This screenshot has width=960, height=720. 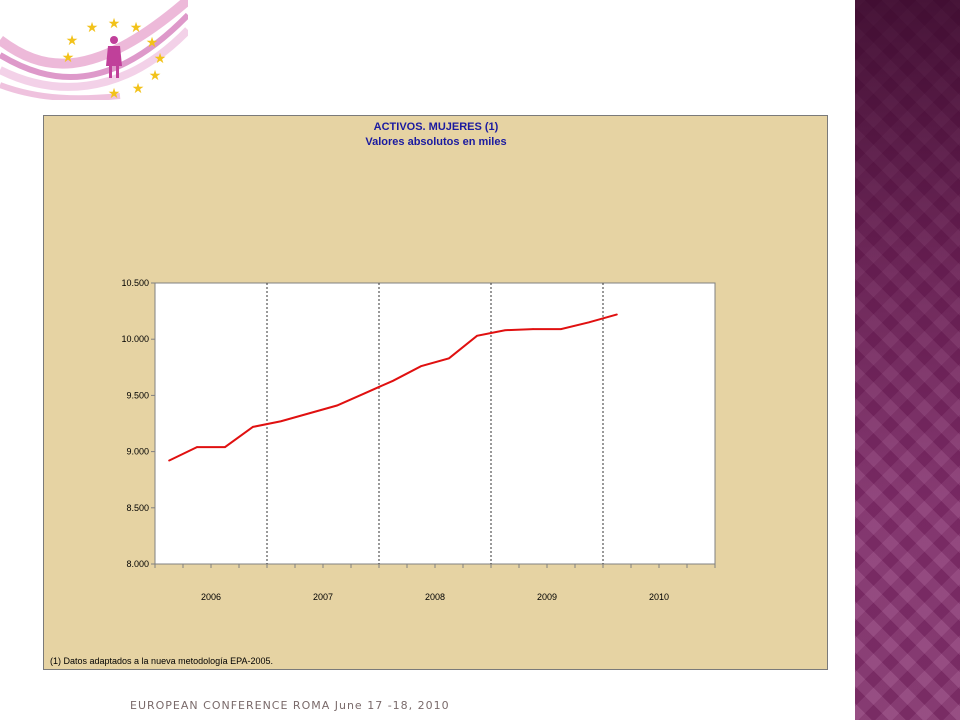 What do you see at coordinates (547, 597) in the screenshot?
I see `x-tick-label: 2009` at bounding box center [547, 597].